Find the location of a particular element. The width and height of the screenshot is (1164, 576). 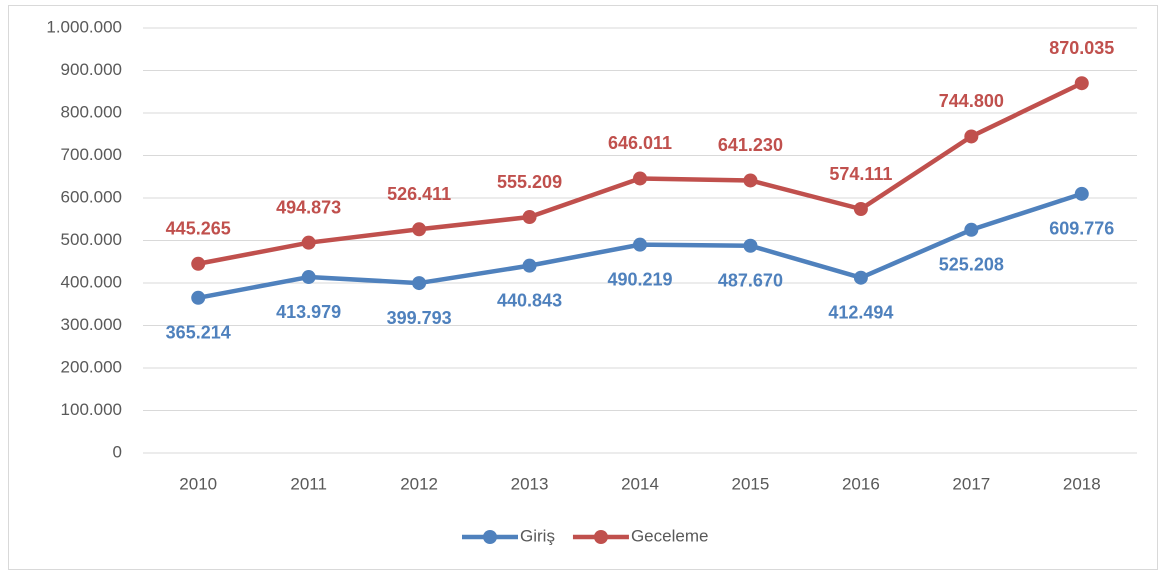

x-tick-label: 2014 is located at coordinates (640, 483).